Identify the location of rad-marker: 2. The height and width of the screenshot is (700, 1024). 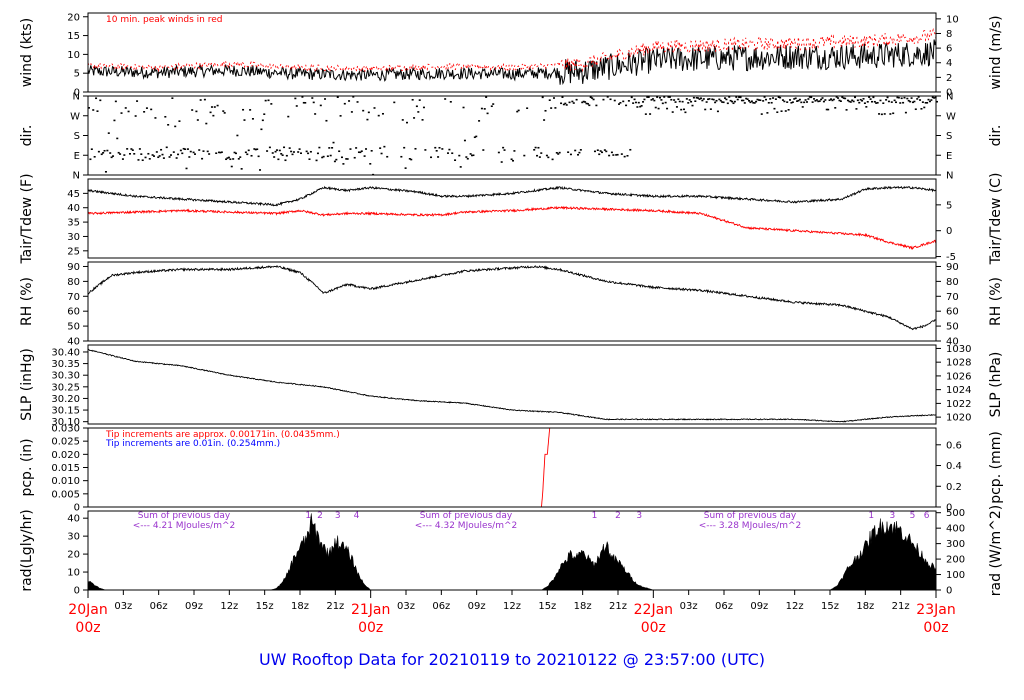
(320, 516).